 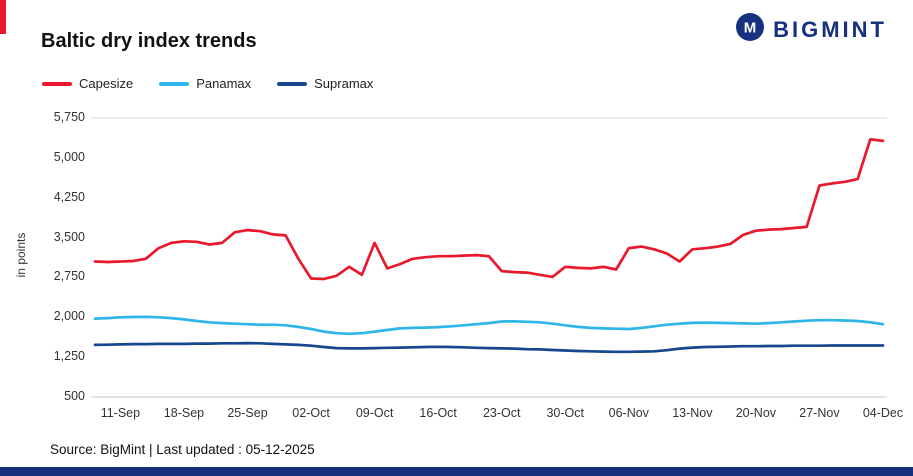 What do you see at coordinates (489, 325) in the screenshot?
I see `panamax-series-line` at bounding box center [489, 325].